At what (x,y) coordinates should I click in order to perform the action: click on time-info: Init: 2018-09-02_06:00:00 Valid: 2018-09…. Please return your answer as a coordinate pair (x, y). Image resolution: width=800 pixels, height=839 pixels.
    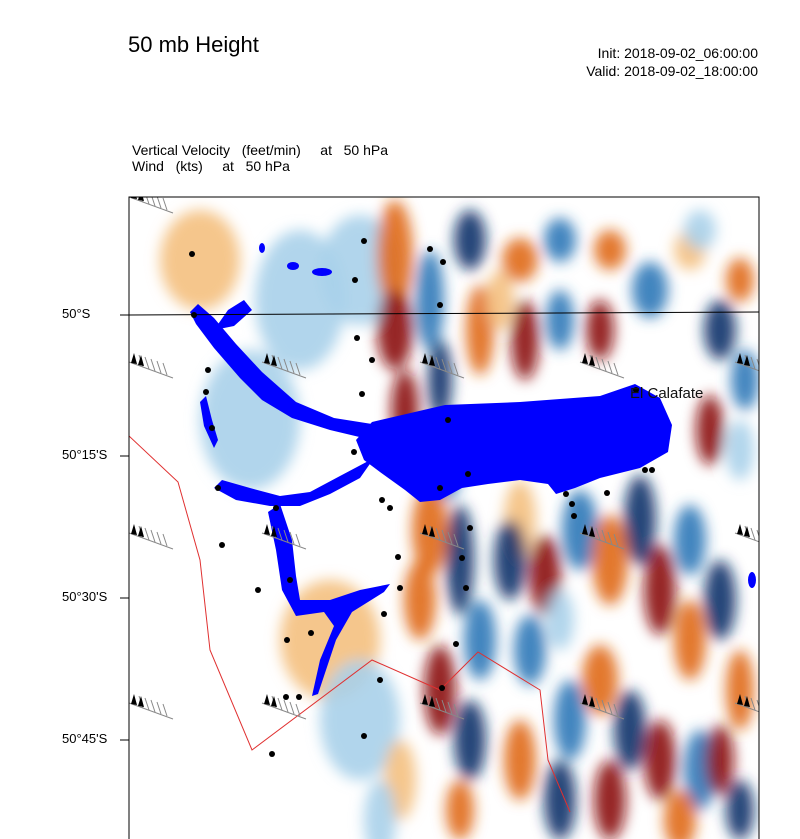
    Looking at the image, I should click on (672, 62).